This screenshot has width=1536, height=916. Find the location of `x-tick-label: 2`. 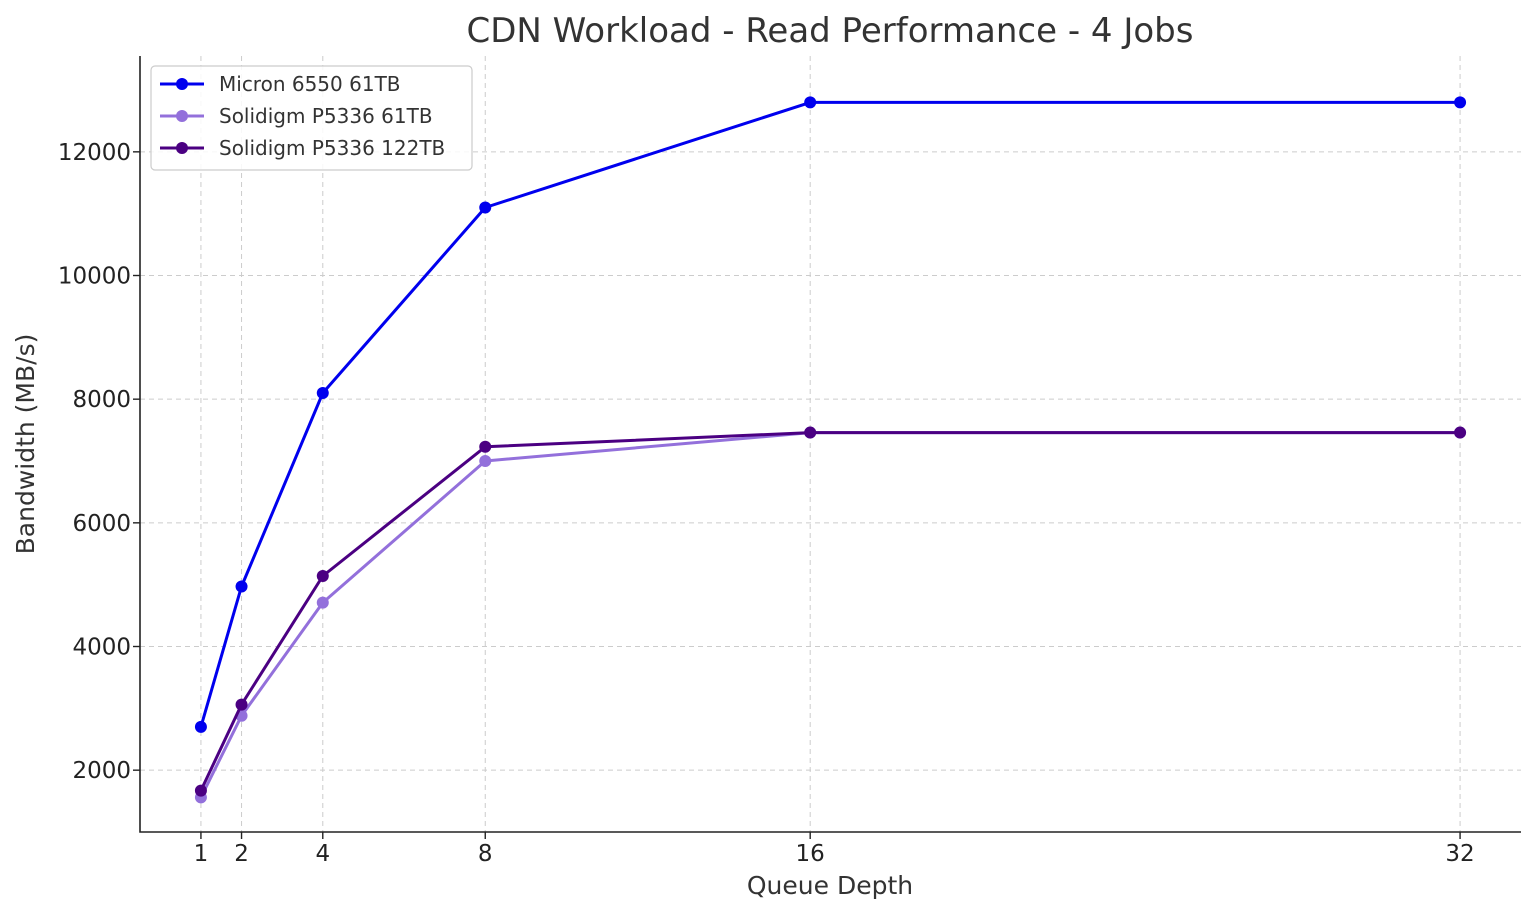

x-tick-label: 2 is located at coordinates (241, 854).